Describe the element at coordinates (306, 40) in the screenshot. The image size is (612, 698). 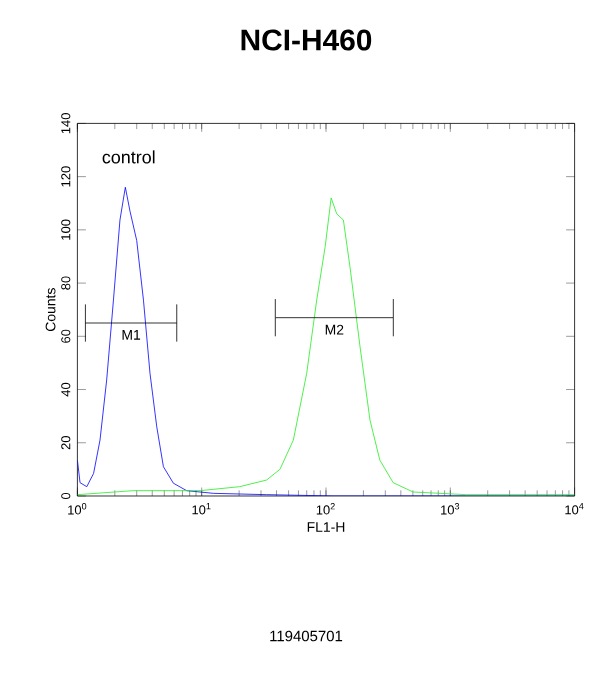
I see `chart-title: NCI-H460` at that location.